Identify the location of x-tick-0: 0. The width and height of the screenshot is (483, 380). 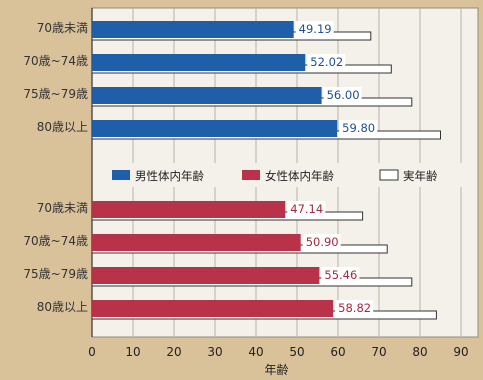
(92, 352).